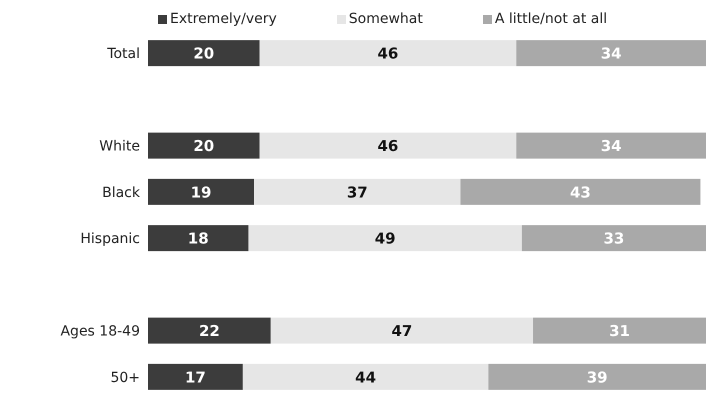 Image resolution: width=714 pixels, height=416 pixels. What do you see at coordinates (123, 54) in the screenshot?
I see `y-tick-label: Total` at bounding box center [123, 54].